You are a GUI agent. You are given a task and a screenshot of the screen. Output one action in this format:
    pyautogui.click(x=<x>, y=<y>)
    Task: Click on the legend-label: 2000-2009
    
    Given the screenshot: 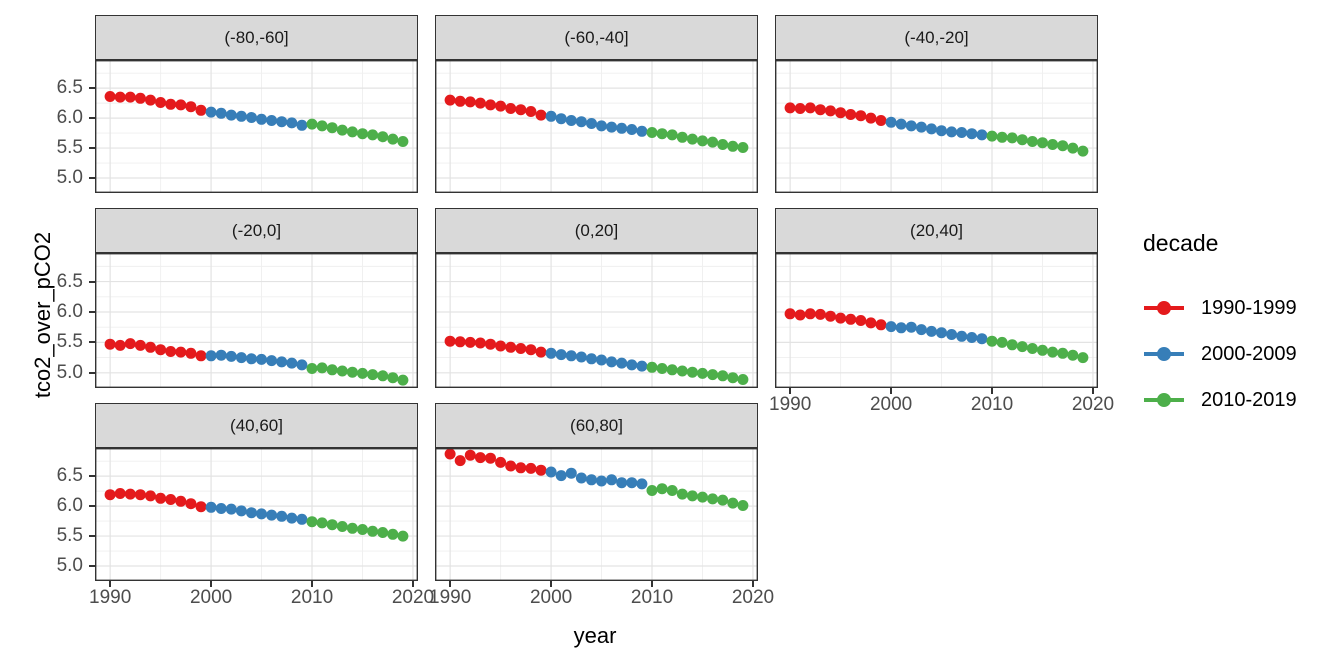 What is the action you would take?
    pyautogui.click(x=1249, y=353)
    